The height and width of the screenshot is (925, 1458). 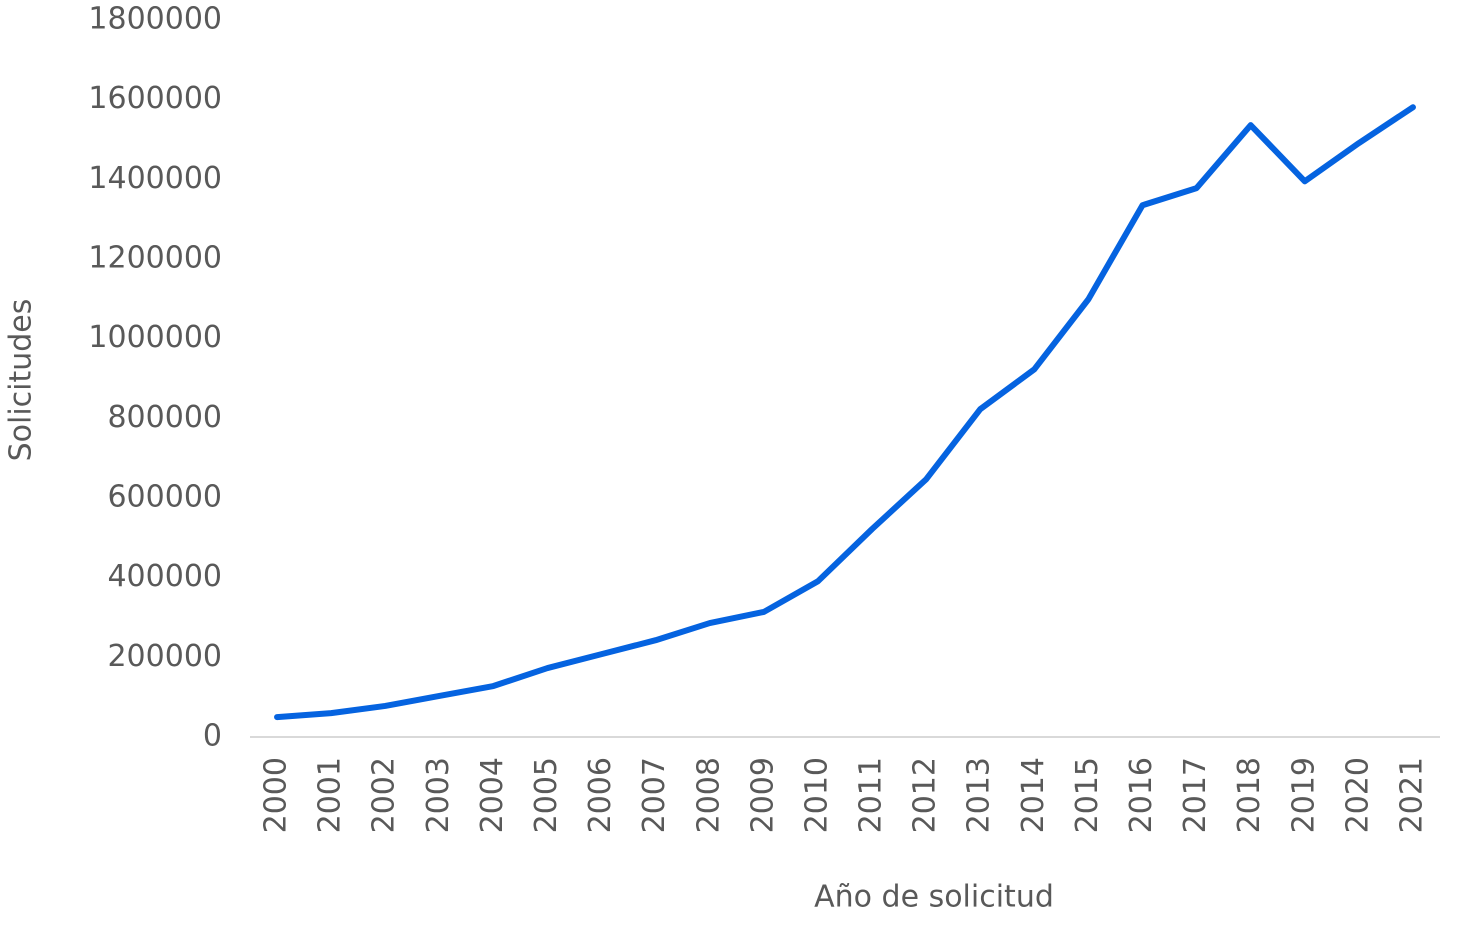 I want to click on x-tick-label: 2008, so click(x=708, y=795).